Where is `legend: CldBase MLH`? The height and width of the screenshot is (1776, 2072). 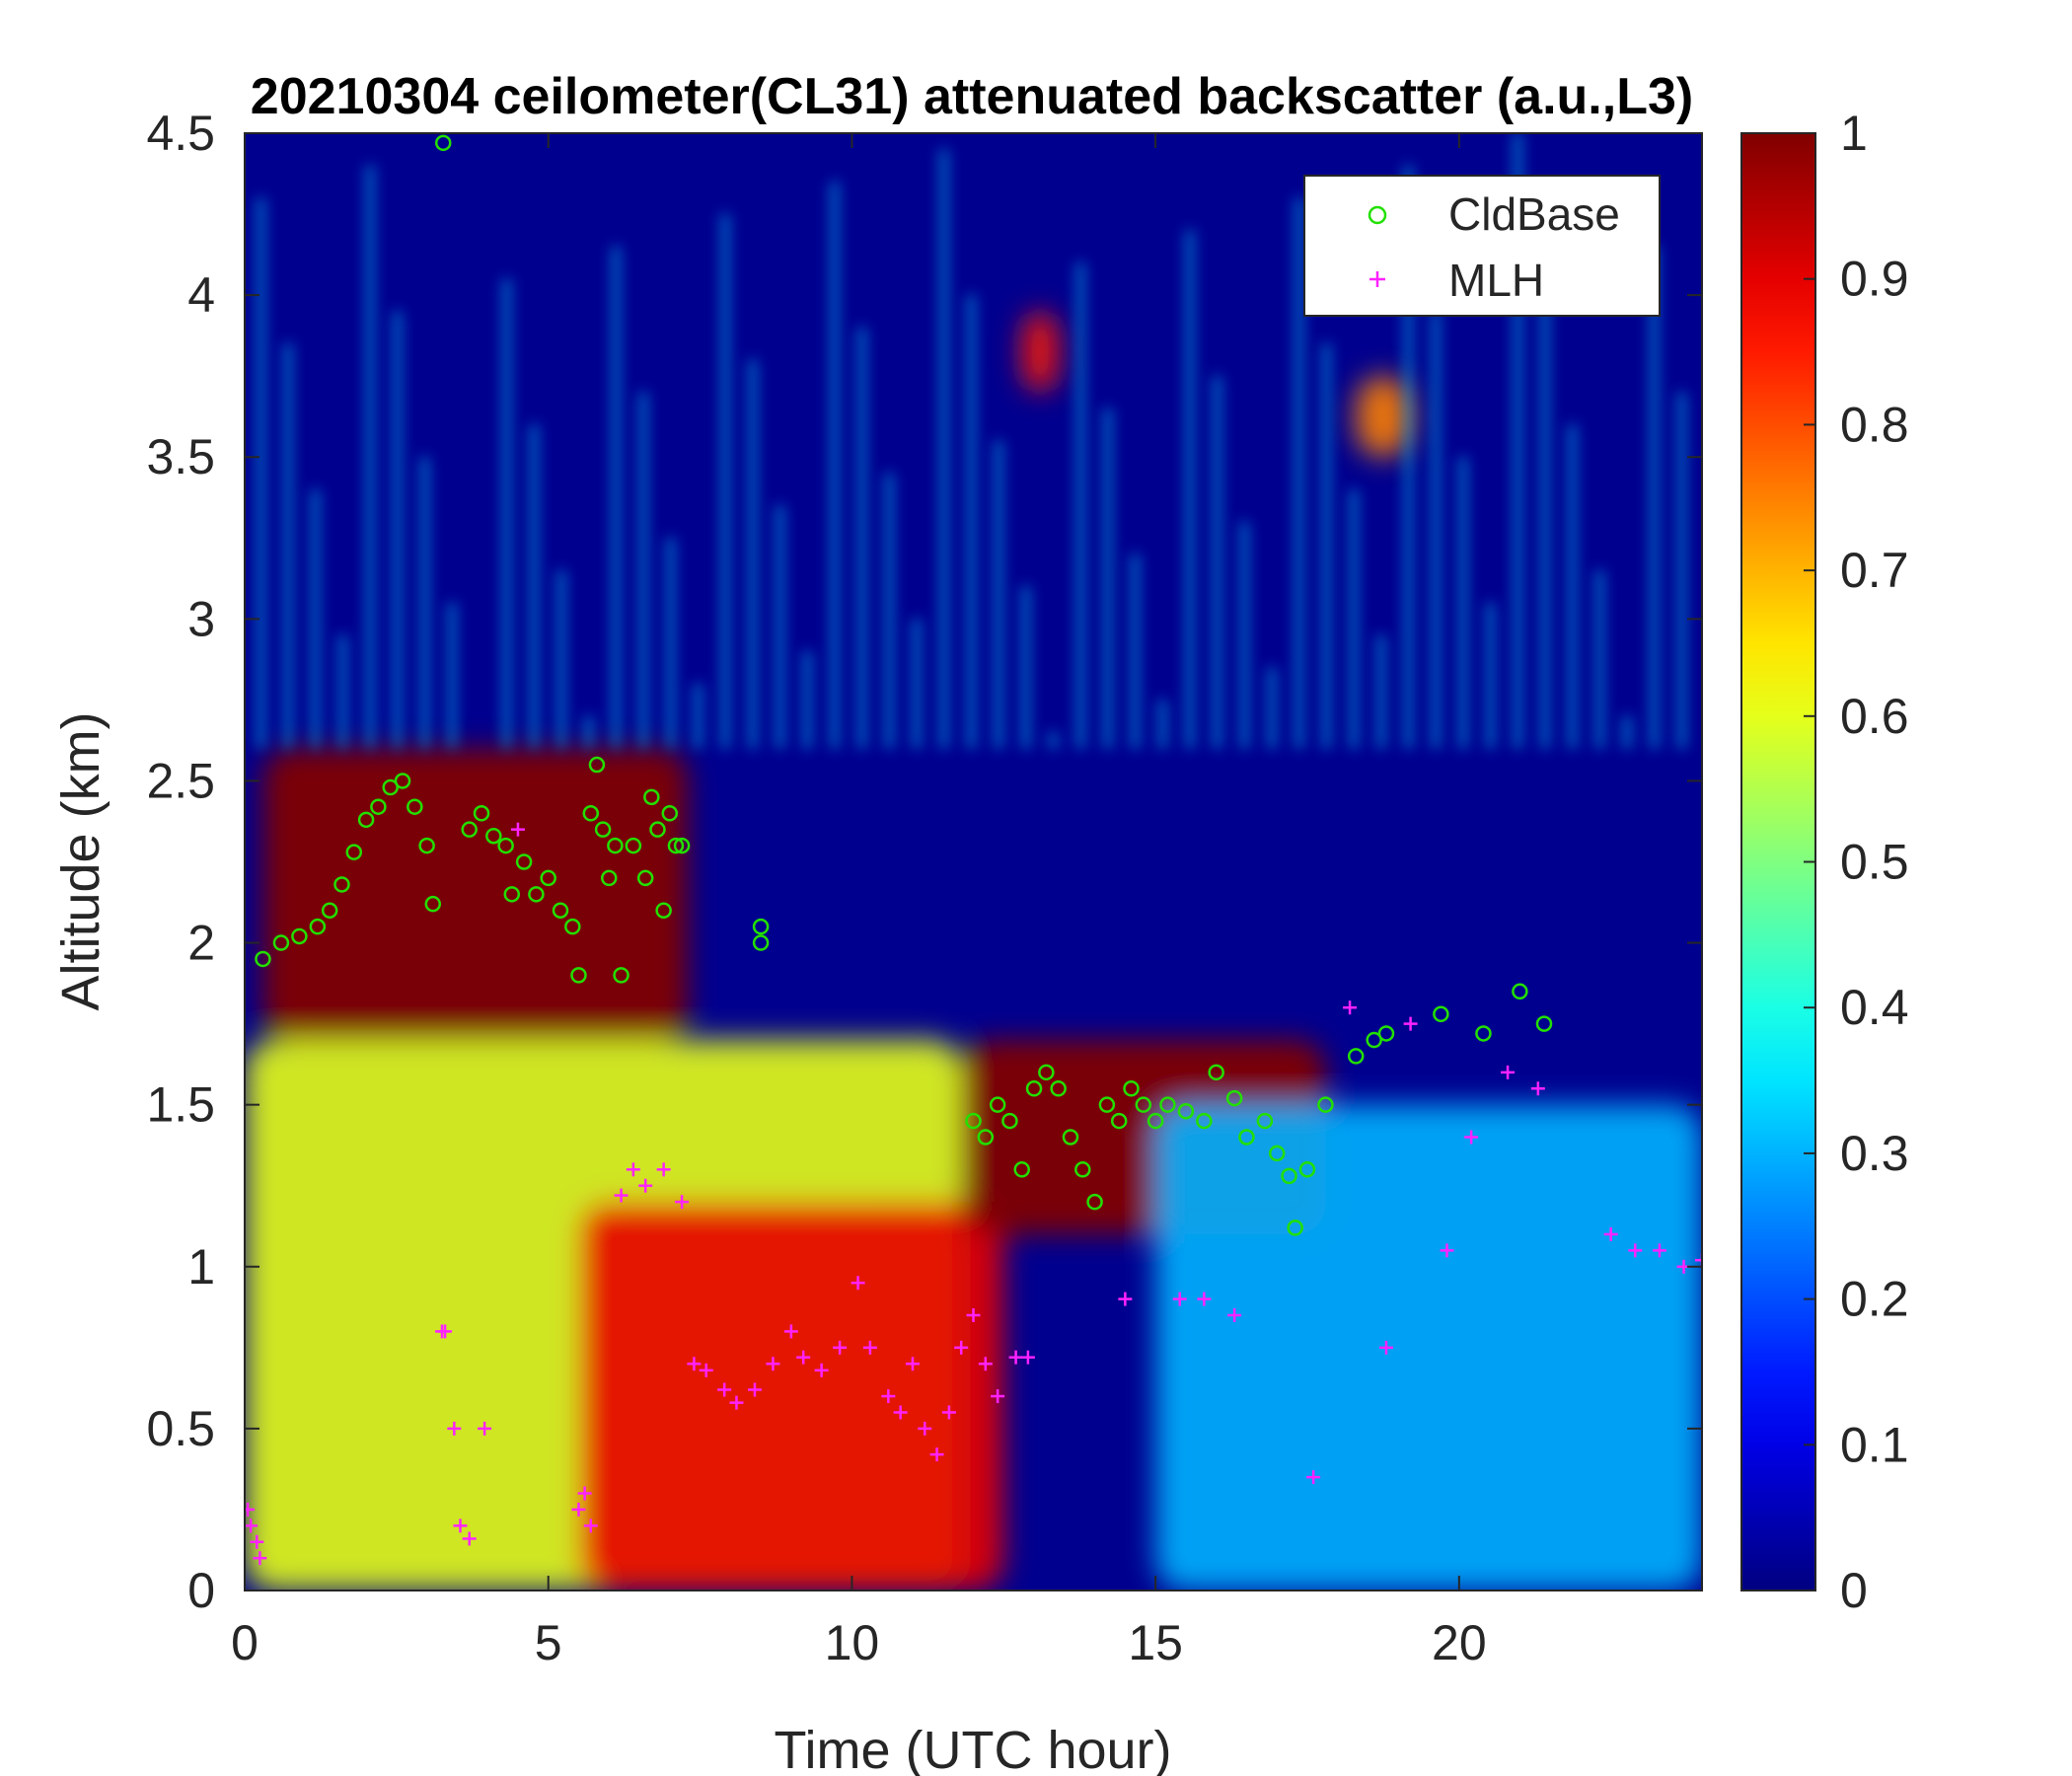
legend: CldBase MLH is located at coordinates (1482, 246).